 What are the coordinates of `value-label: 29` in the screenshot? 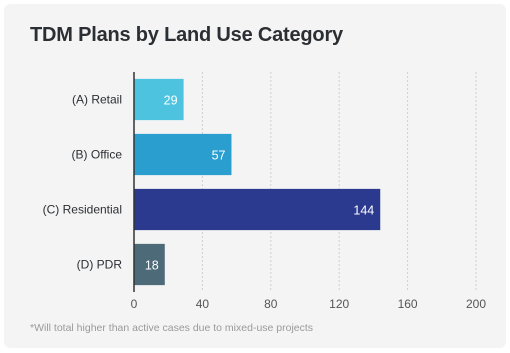 It's located at (171, 101).